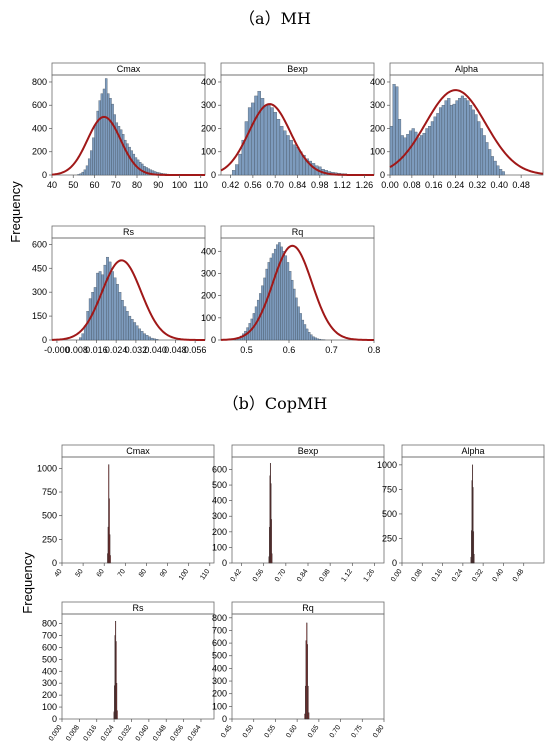  Describe the element at coordinates (175, 350) in the screenshot. I see `x-tick-label: 0.048` at that location.